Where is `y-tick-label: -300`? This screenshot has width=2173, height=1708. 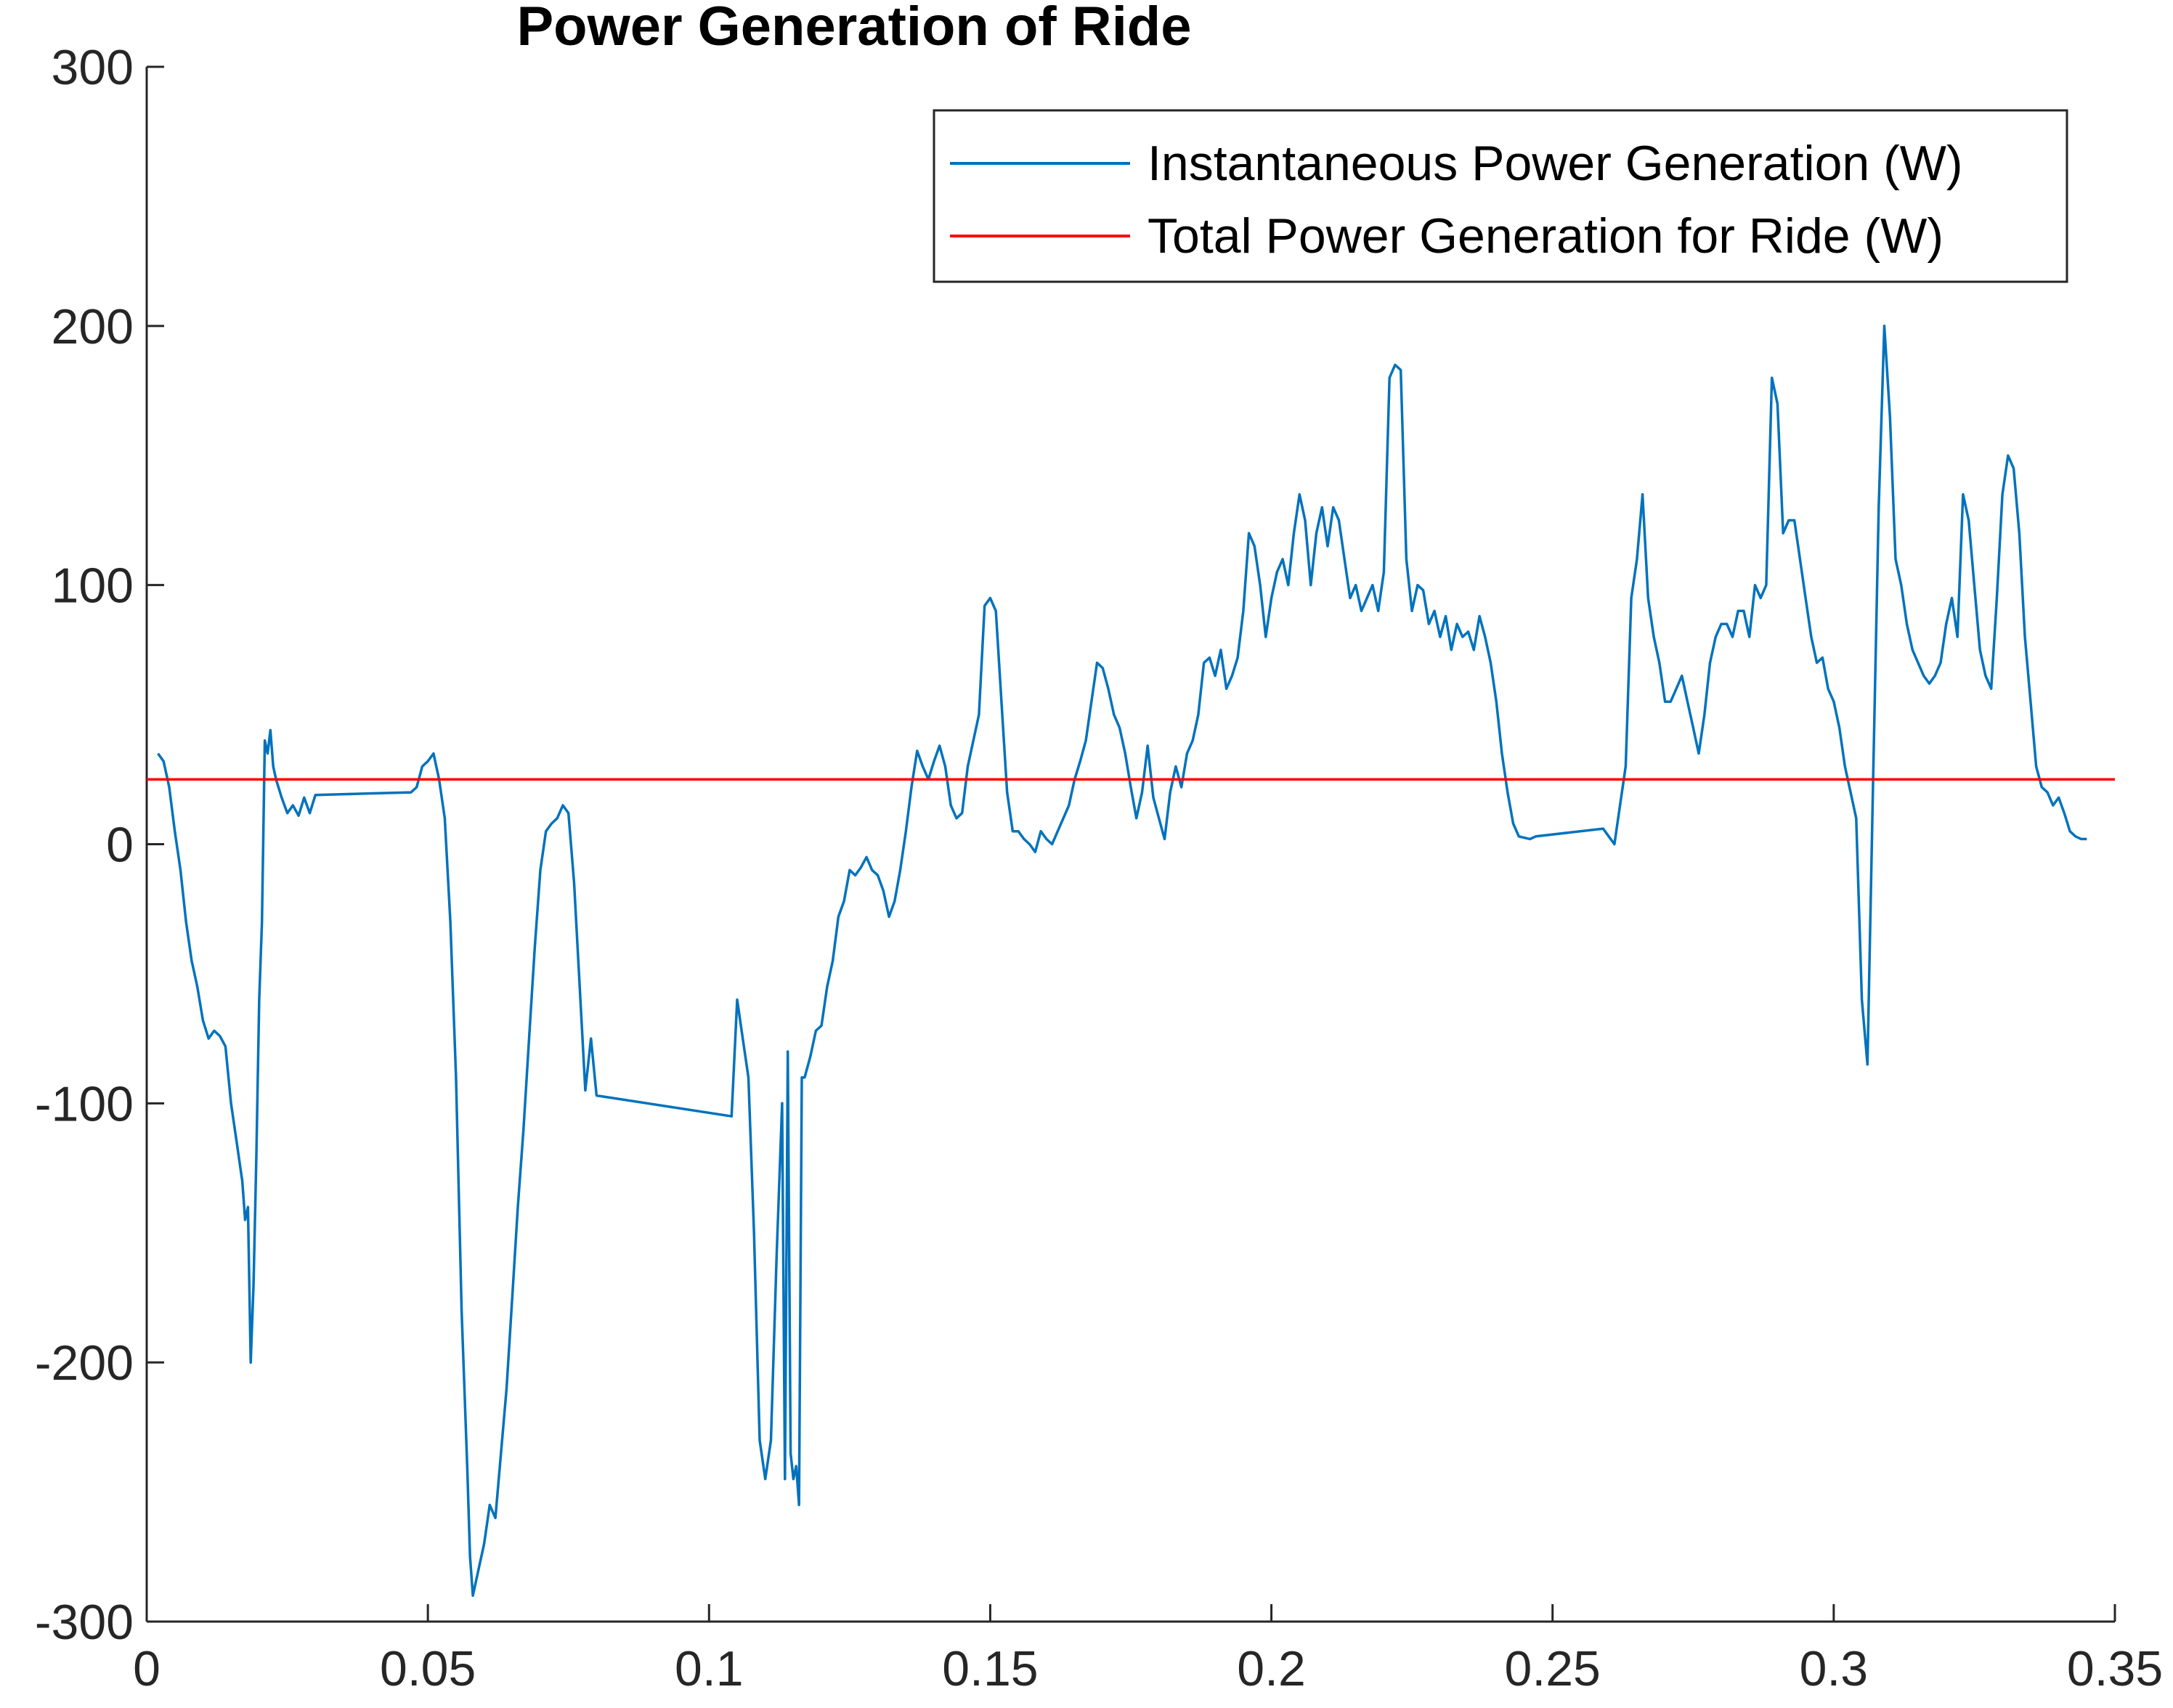 y-tick-label: -300 is located at coordinates (84, 1622).